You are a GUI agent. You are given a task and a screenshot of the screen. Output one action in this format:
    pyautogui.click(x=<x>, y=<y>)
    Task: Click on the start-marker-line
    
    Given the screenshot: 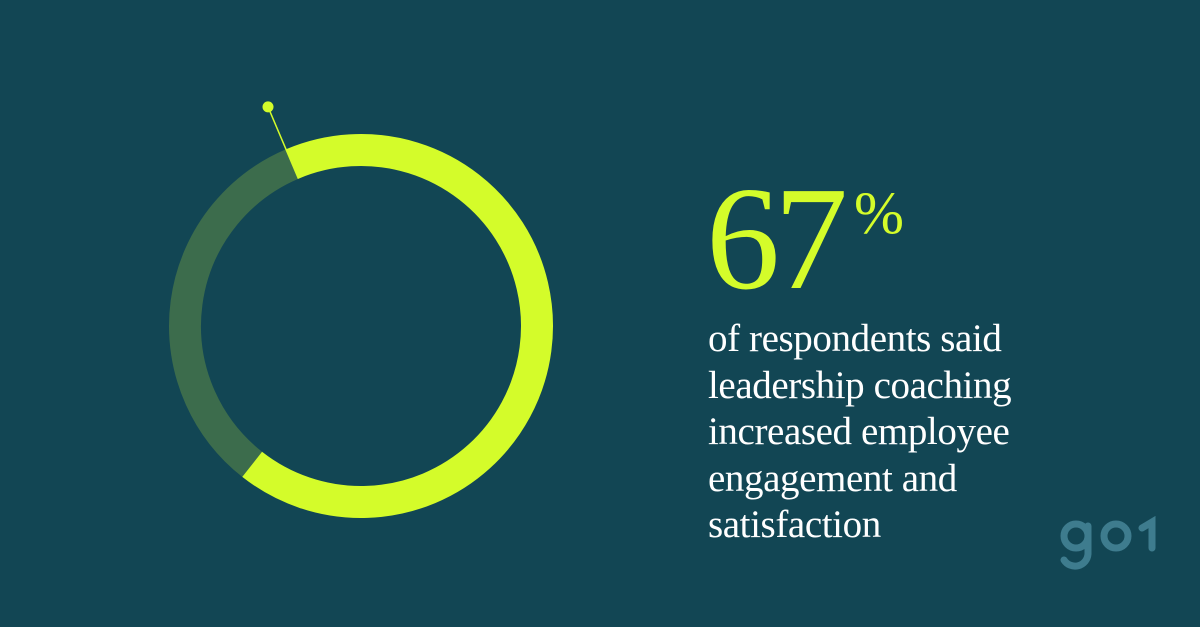 What is the action you would take?
    pyautogui.click(x=283, y=143)
    